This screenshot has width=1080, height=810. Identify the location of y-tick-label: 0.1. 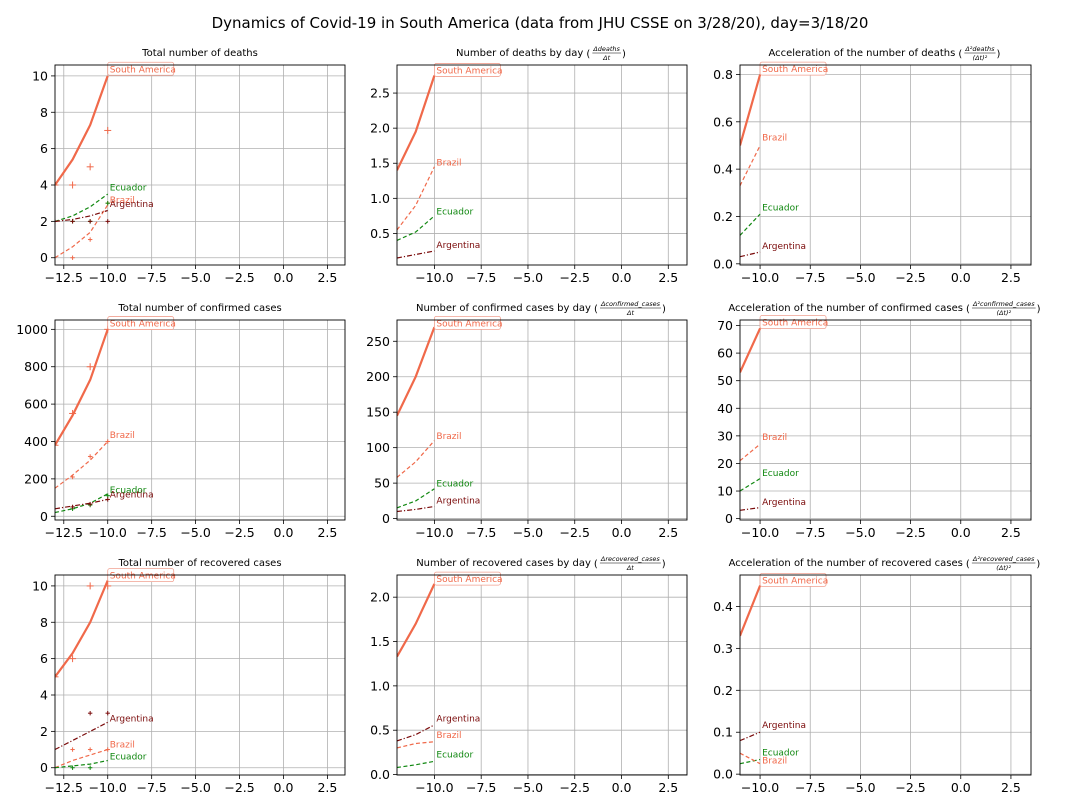
(723, 732).